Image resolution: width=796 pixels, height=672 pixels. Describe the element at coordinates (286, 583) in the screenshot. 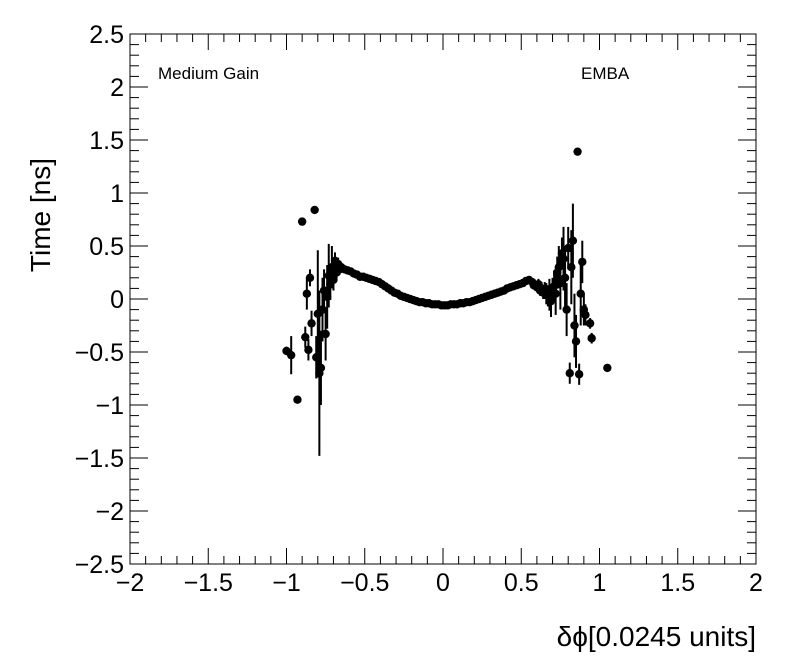

I see `x-tick-label: −1` at that location.